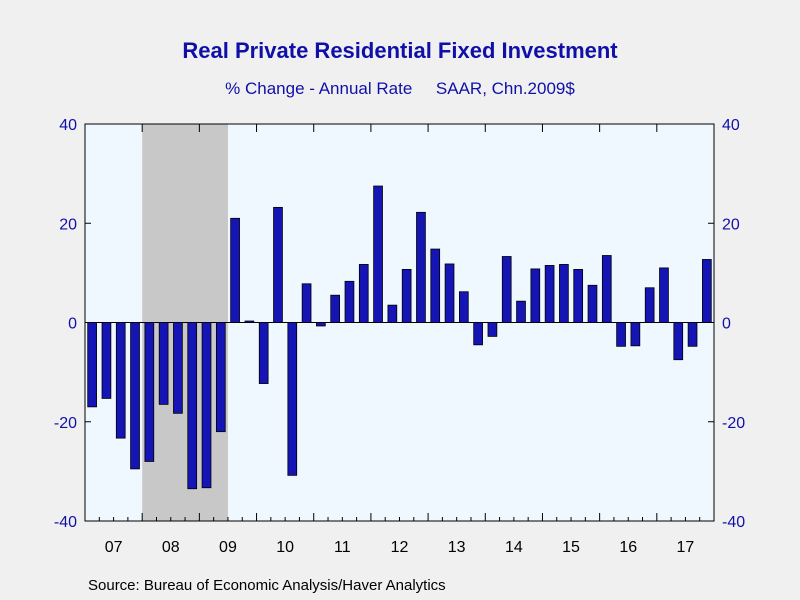 This screenshot has height=600, width=800. I want to click on bar-2014Q1, so click(492, 329).